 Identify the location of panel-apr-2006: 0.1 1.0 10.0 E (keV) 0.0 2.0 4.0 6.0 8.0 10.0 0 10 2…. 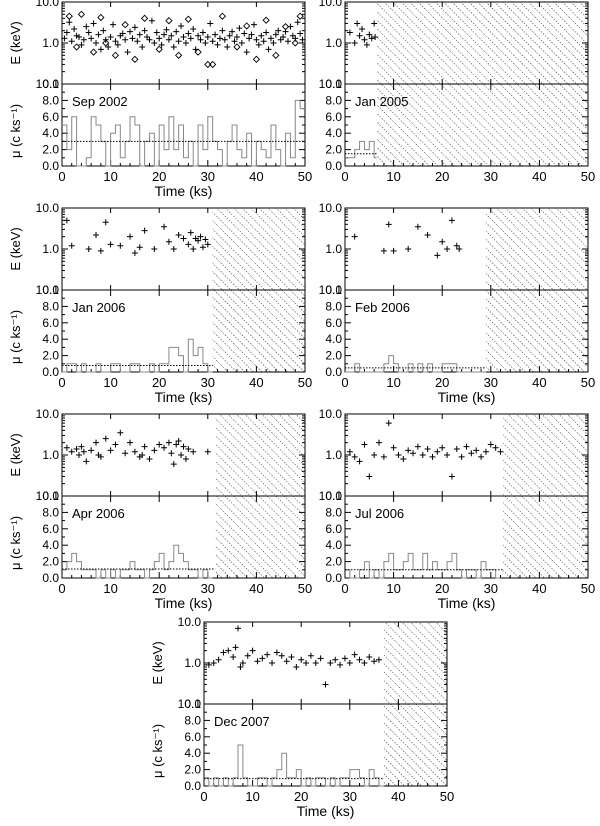
(160, 509).